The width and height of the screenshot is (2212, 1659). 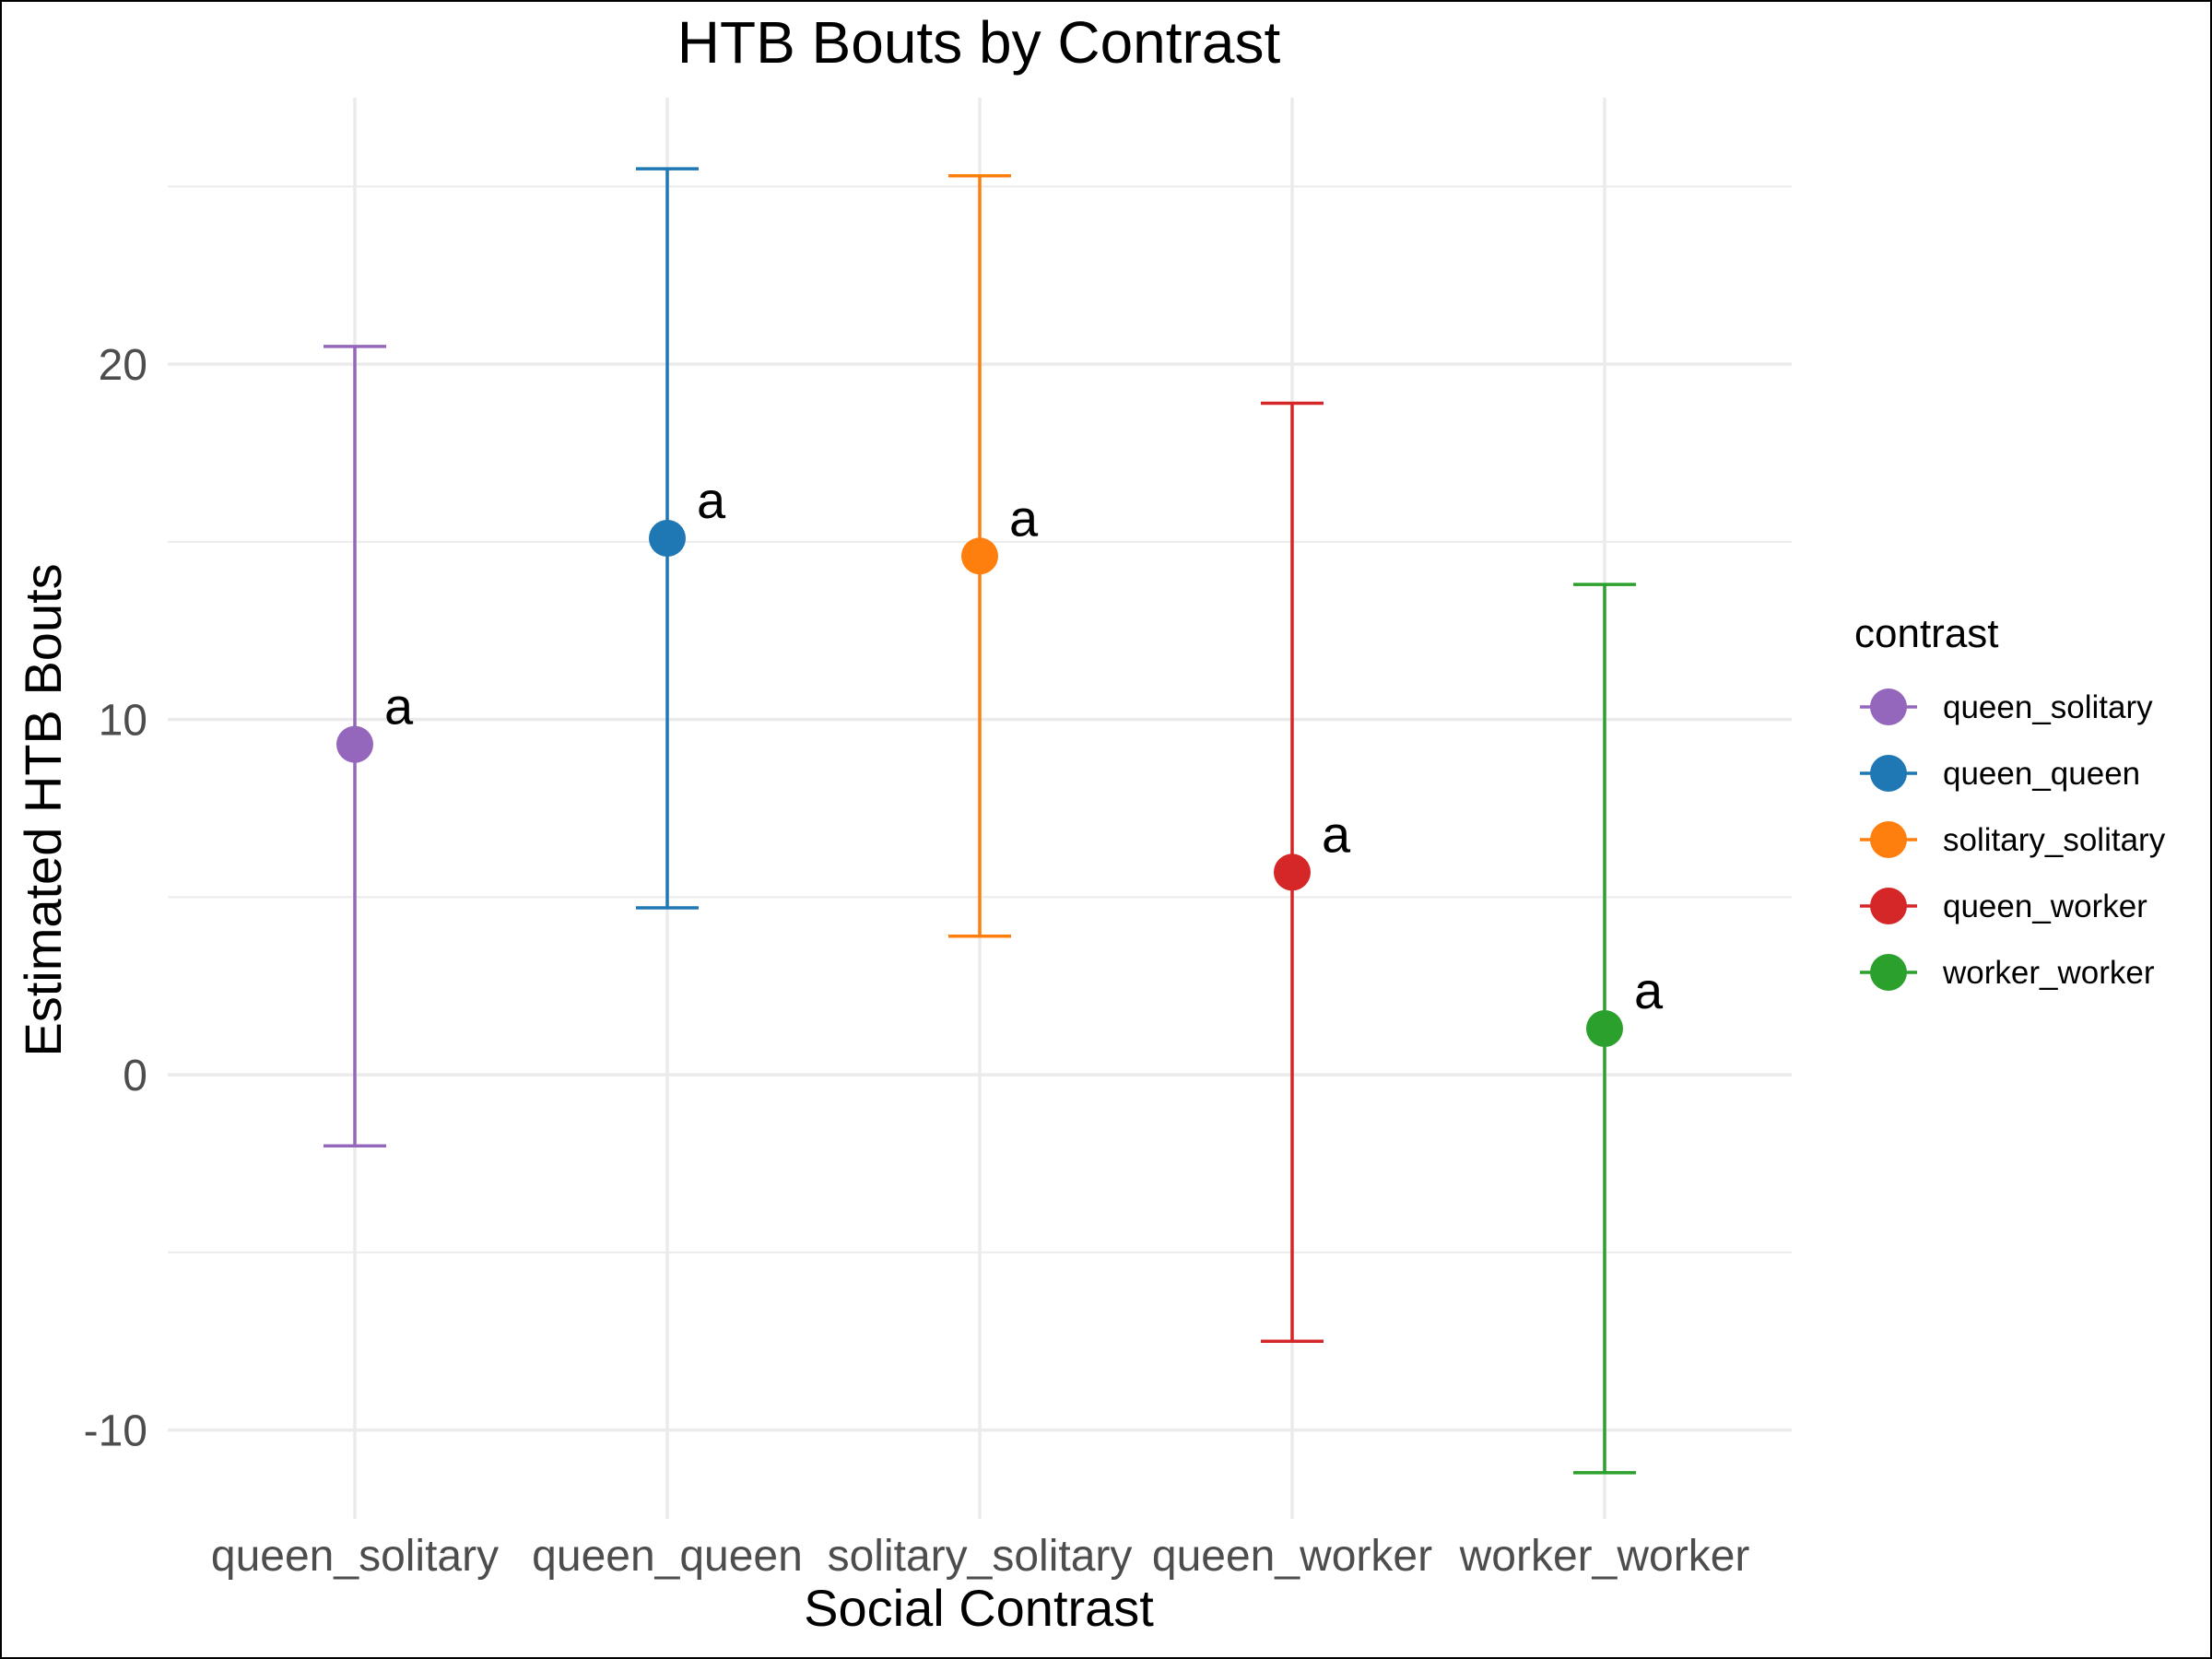 I want to click on x-tick-label: worker_worker, so click(x=1604, y=1556).